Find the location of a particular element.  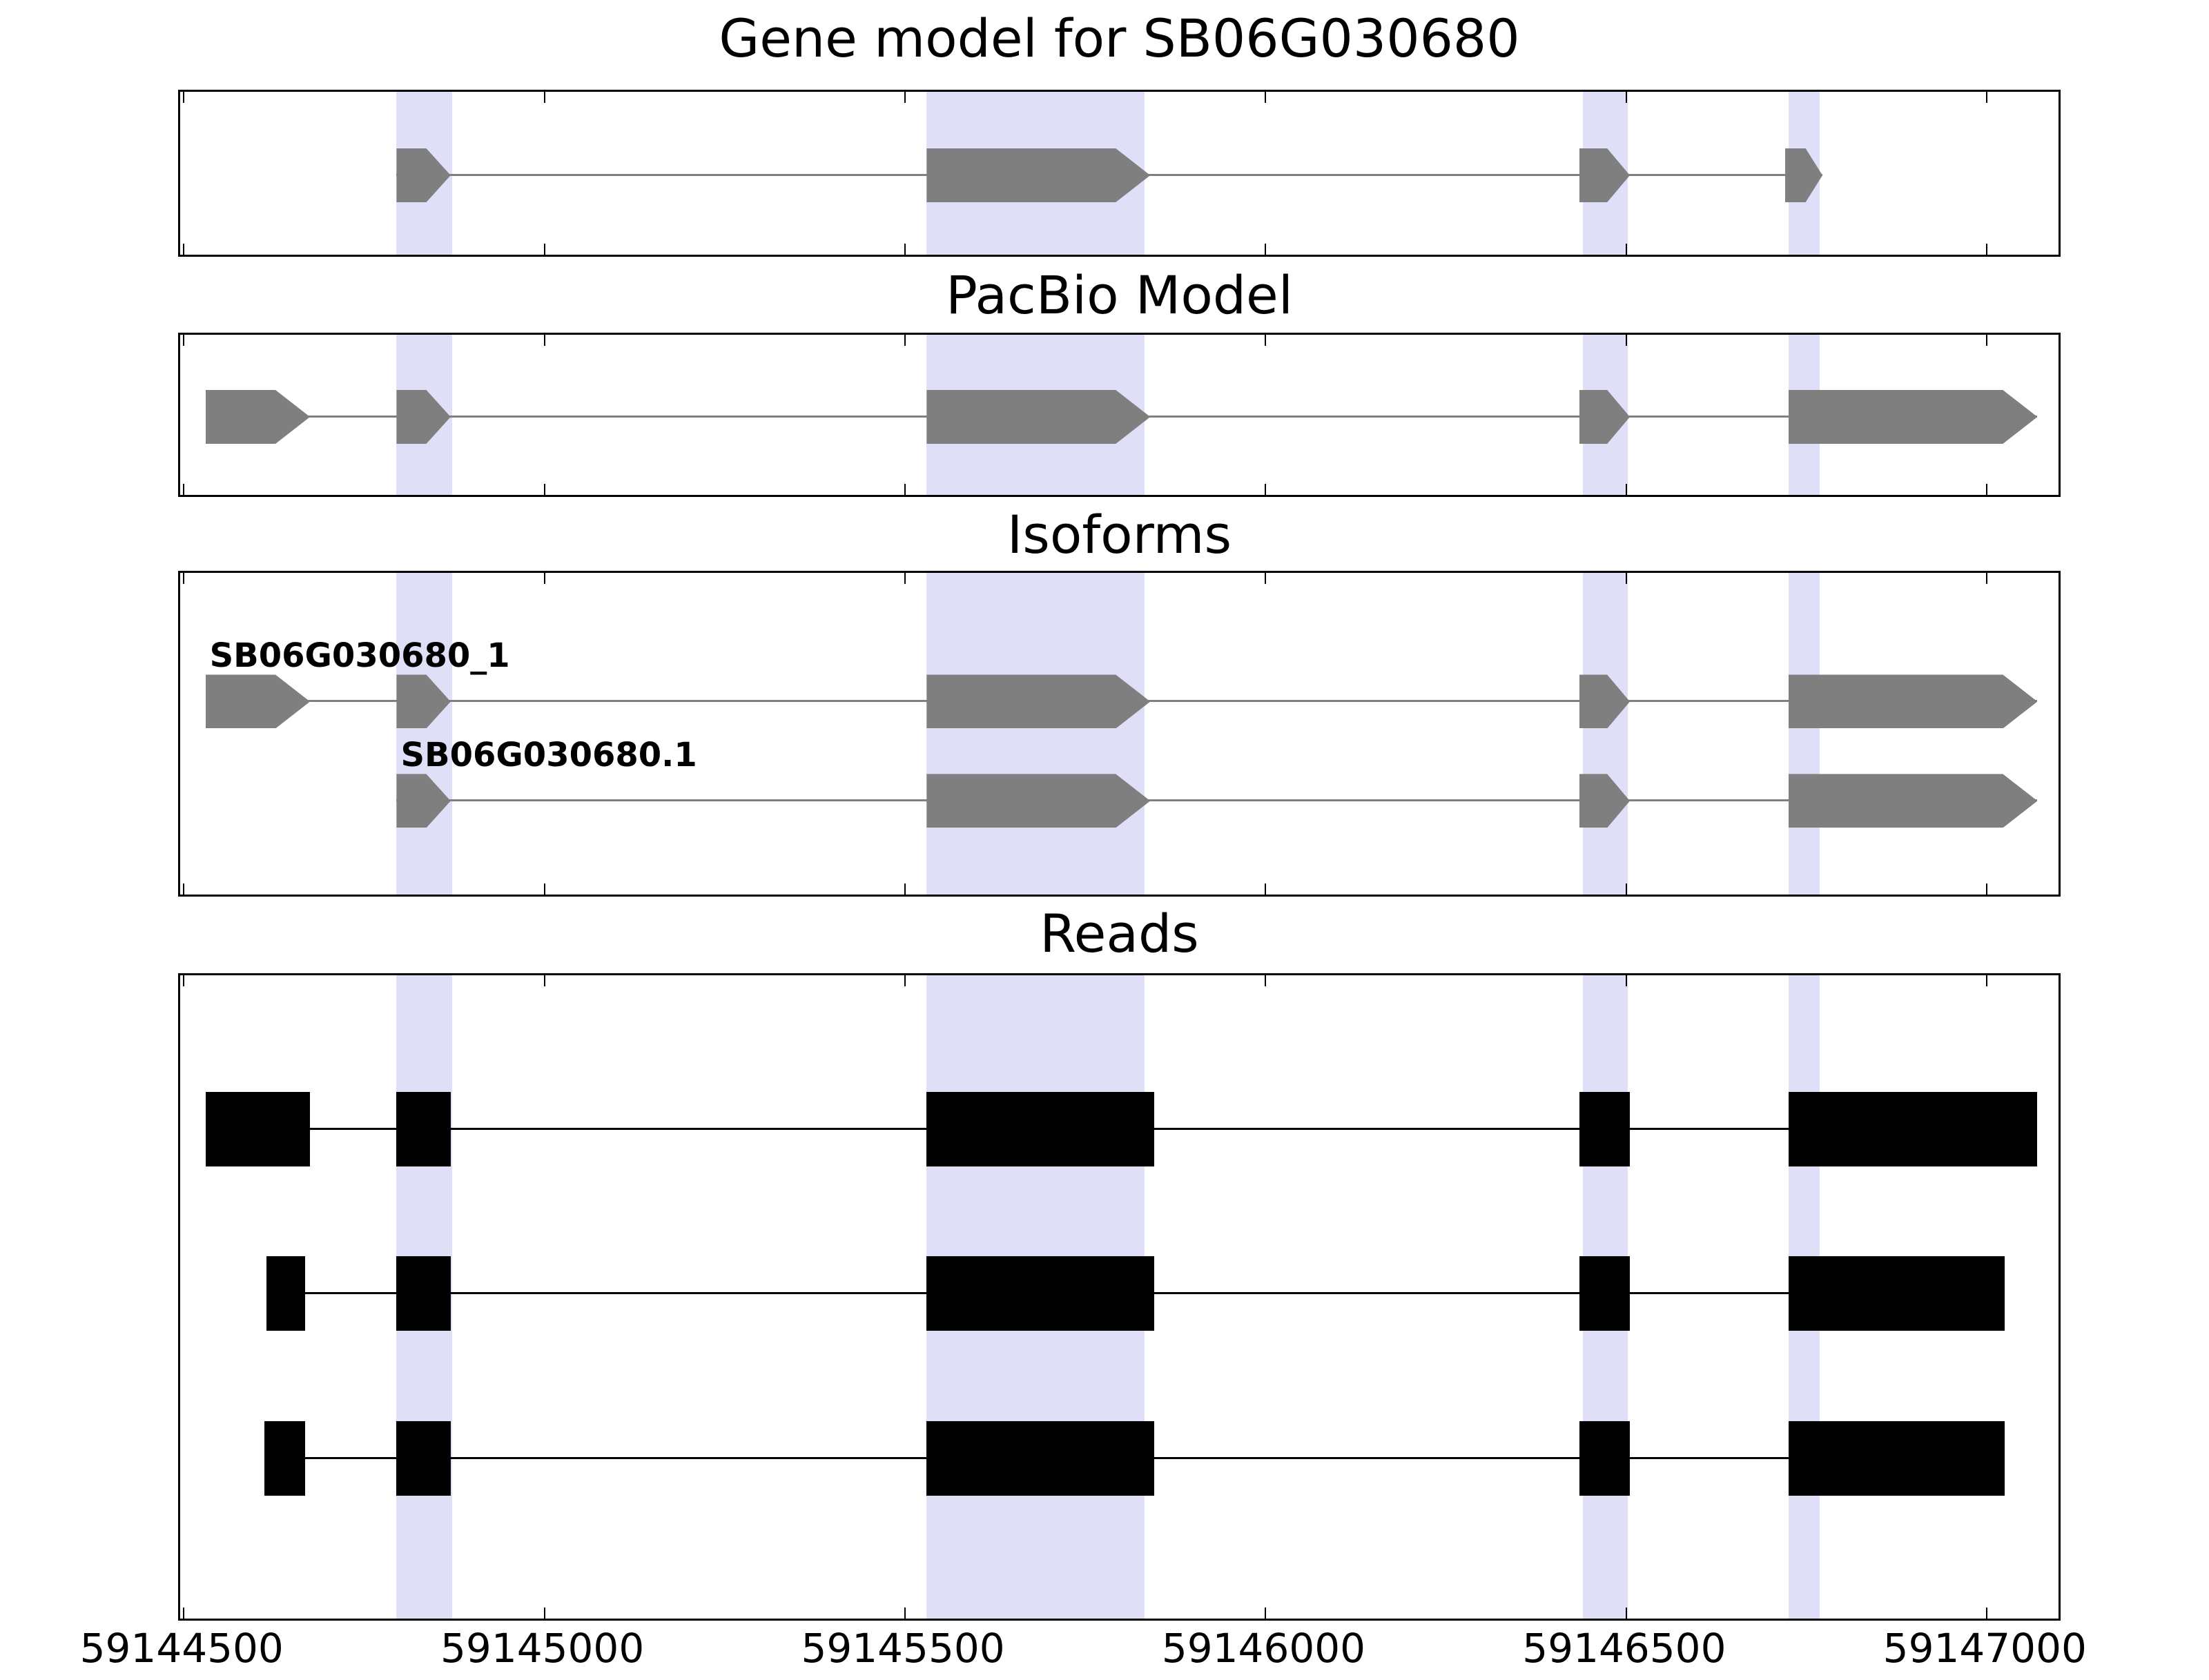

x-tick-label: 59147000 is located at coordinates (1984, 1648).